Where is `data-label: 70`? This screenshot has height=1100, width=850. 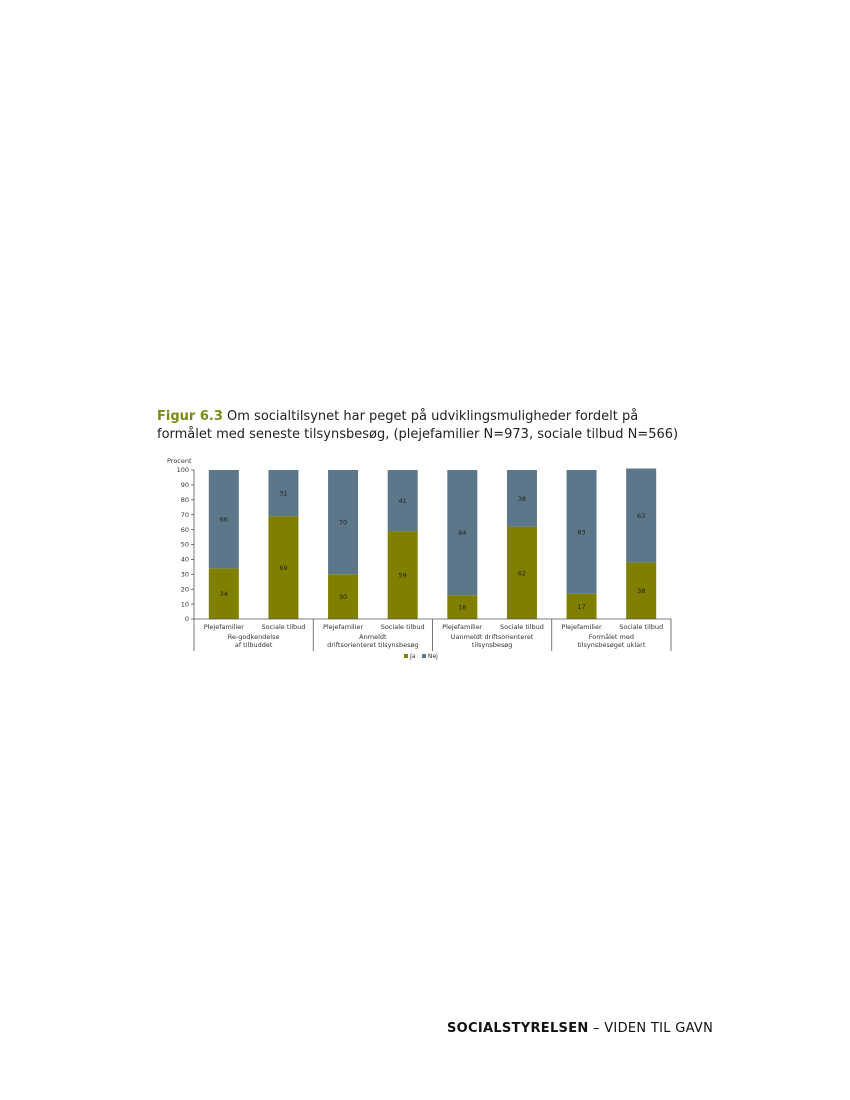 data-label: 70 is located at coordinates (343, 523).